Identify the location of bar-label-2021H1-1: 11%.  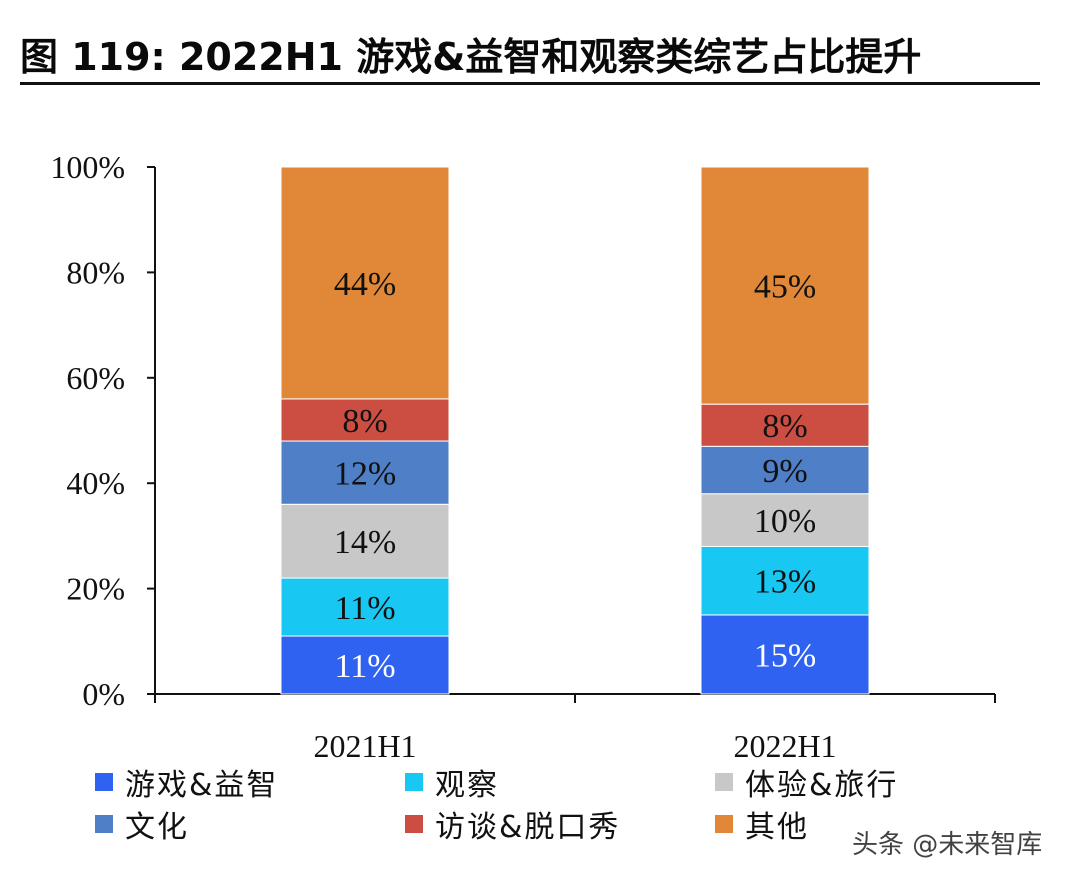
(364, 608).